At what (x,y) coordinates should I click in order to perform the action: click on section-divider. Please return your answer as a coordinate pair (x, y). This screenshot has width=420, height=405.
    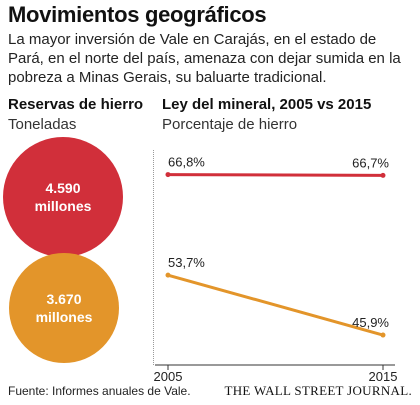
    Looking at the image, I should click on (153, 257).